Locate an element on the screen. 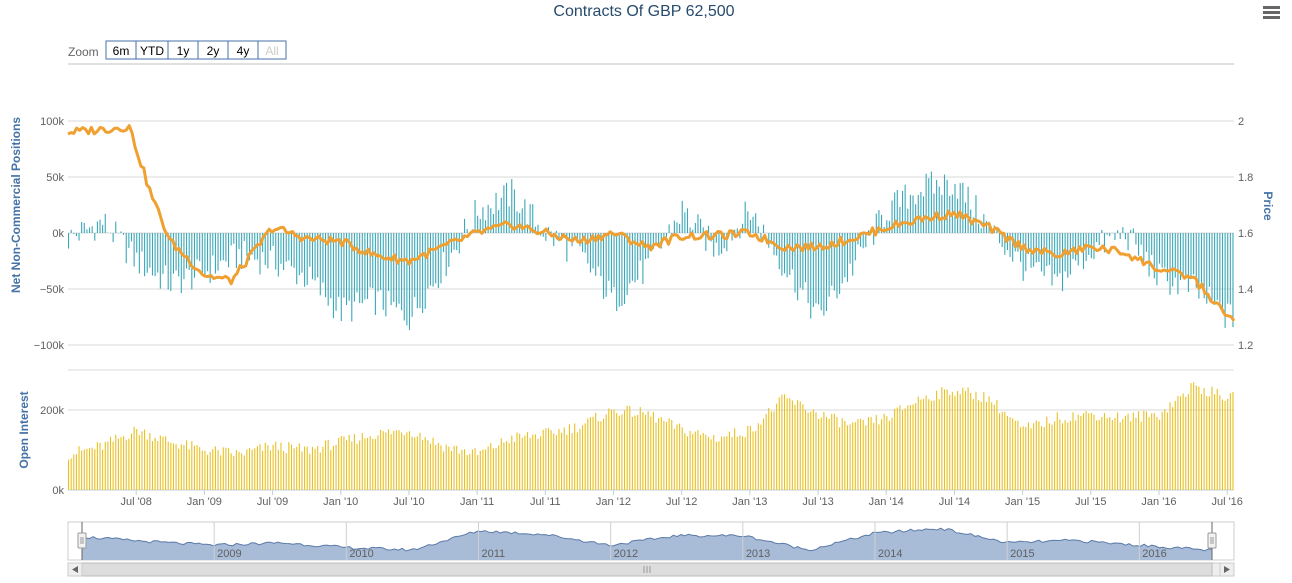 The image size is (1292, 583). scroll-right-button is located at coordinates (1227, 569).